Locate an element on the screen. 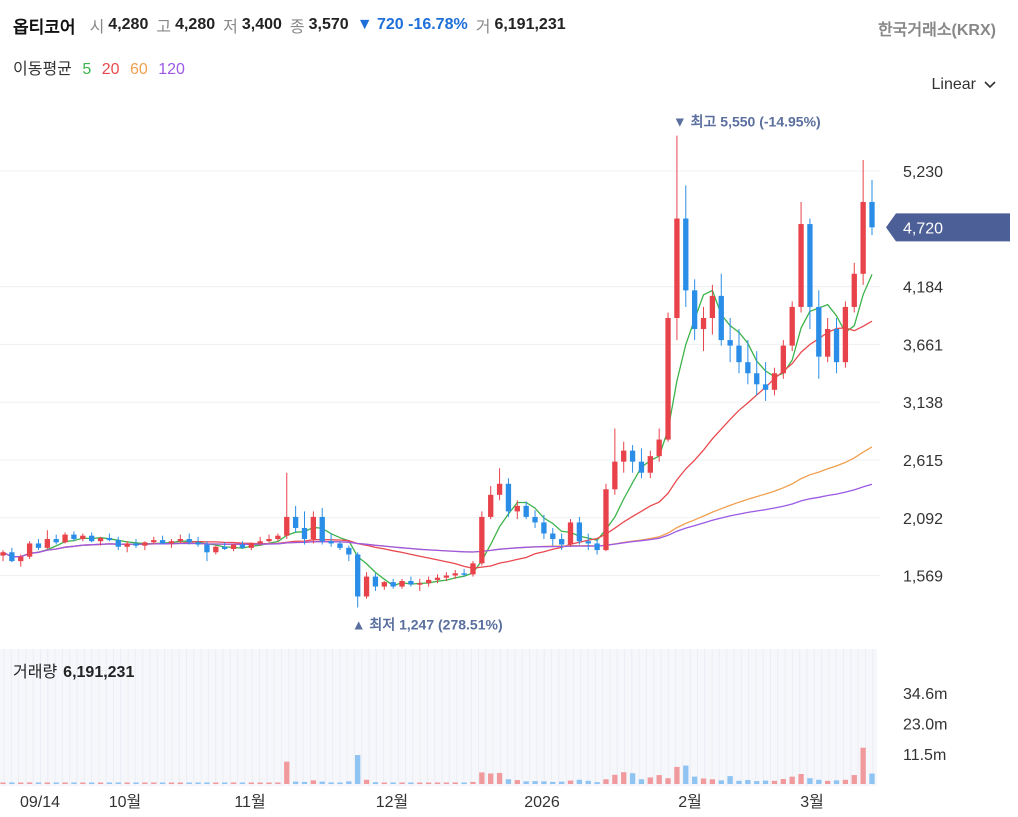 This screenshot has width=1018, height=817. time-tick-label: 09/14 is located at coordinates (40, 802).